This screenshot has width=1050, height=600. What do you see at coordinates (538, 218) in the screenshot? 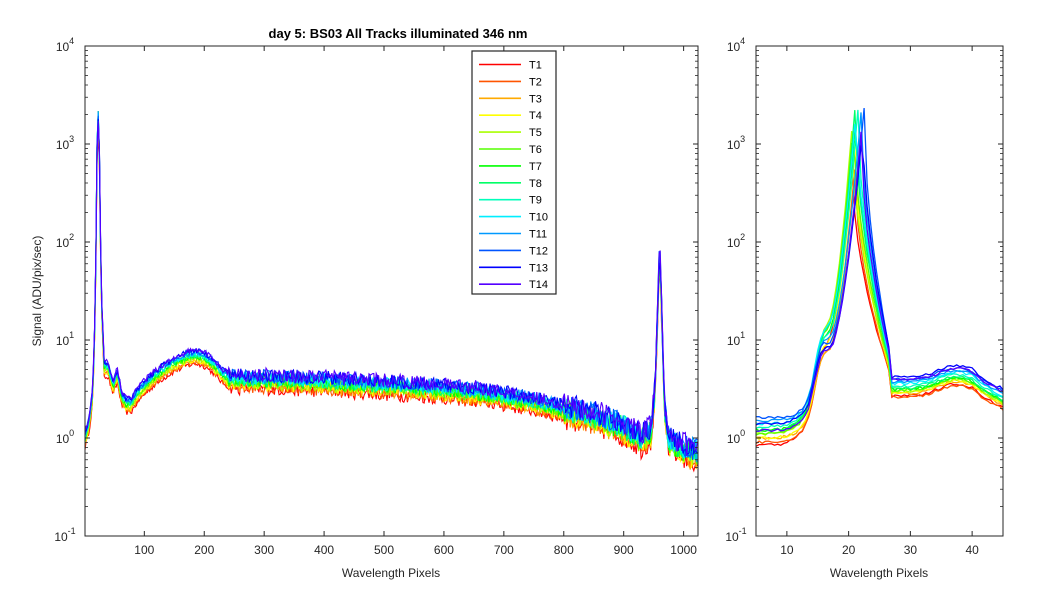
I see `legend-label-t10: T10` at bounding box center [538, 218].